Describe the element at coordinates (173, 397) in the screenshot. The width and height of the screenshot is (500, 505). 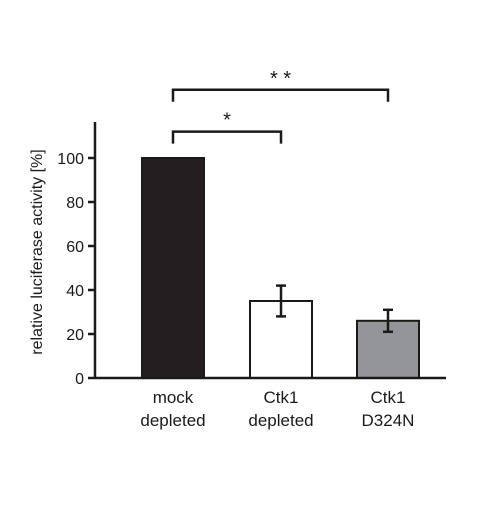
I see `x-tick-label: mock` at that location.